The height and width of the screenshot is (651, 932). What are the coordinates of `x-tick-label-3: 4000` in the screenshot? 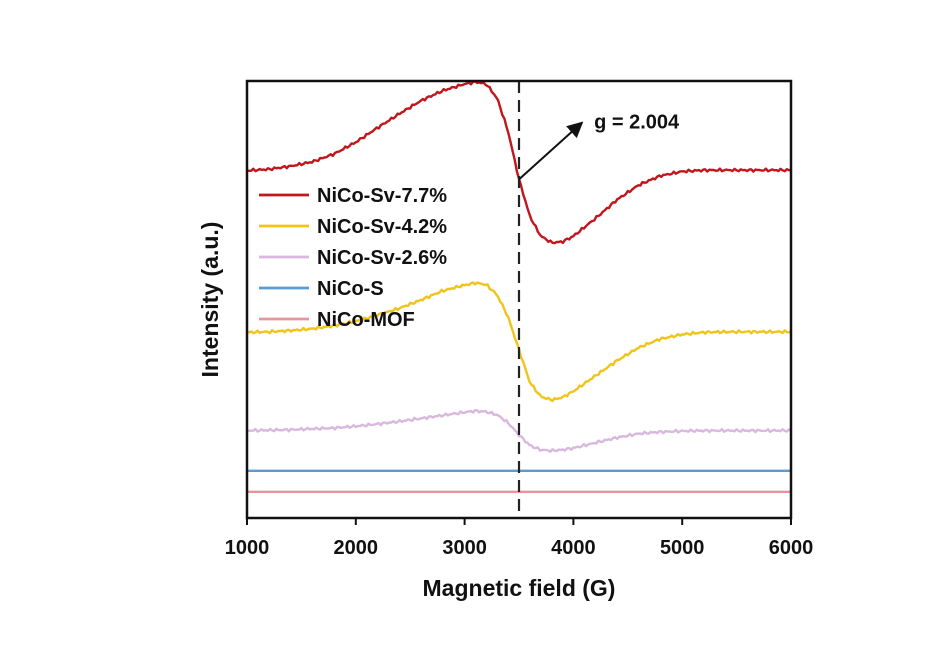 It's located at (573, 548).